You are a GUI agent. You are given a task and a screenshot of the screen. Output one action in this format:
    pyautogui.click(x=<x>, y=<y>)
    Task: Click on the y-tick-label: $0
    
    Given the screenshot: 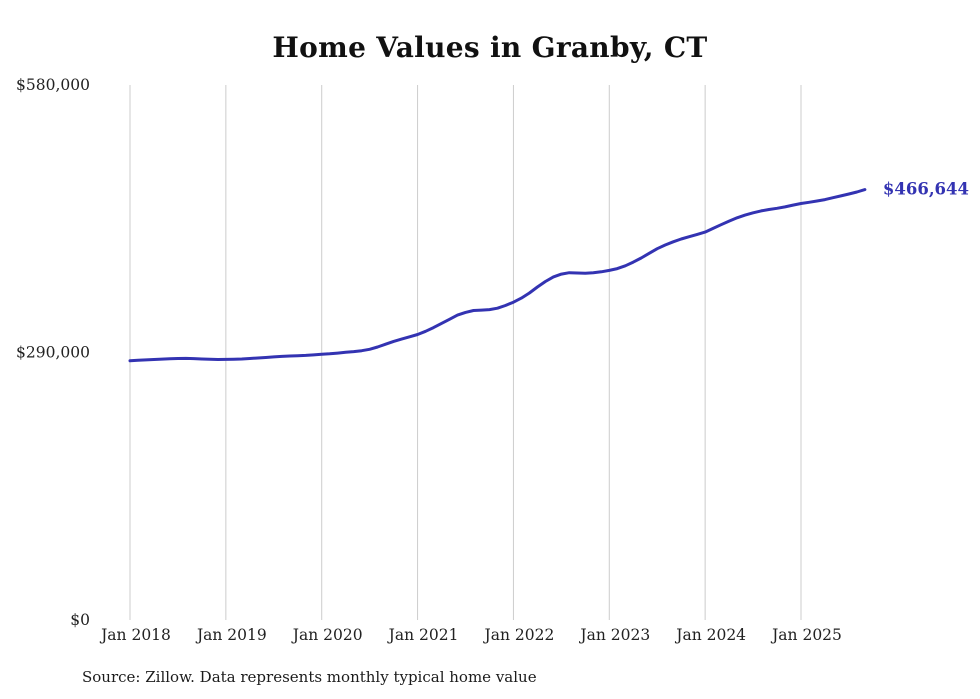 What is the action you would take?
    pyautogui.click(x=80, y=620)
    